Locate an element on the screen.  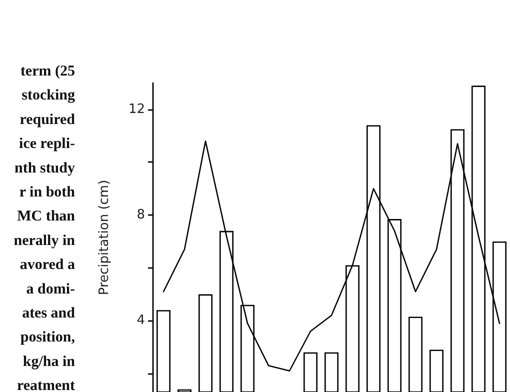
text: ice repli- is located at coordinates (47, 144).